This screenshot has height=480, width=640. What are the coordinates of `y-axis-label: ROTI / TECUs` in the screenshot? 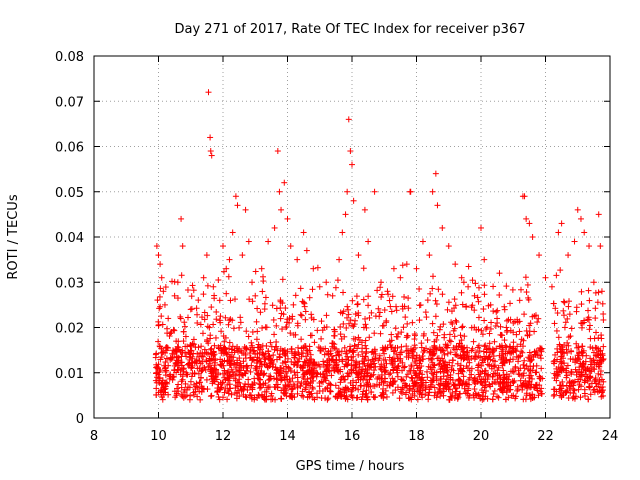 It's located at (13, 236).